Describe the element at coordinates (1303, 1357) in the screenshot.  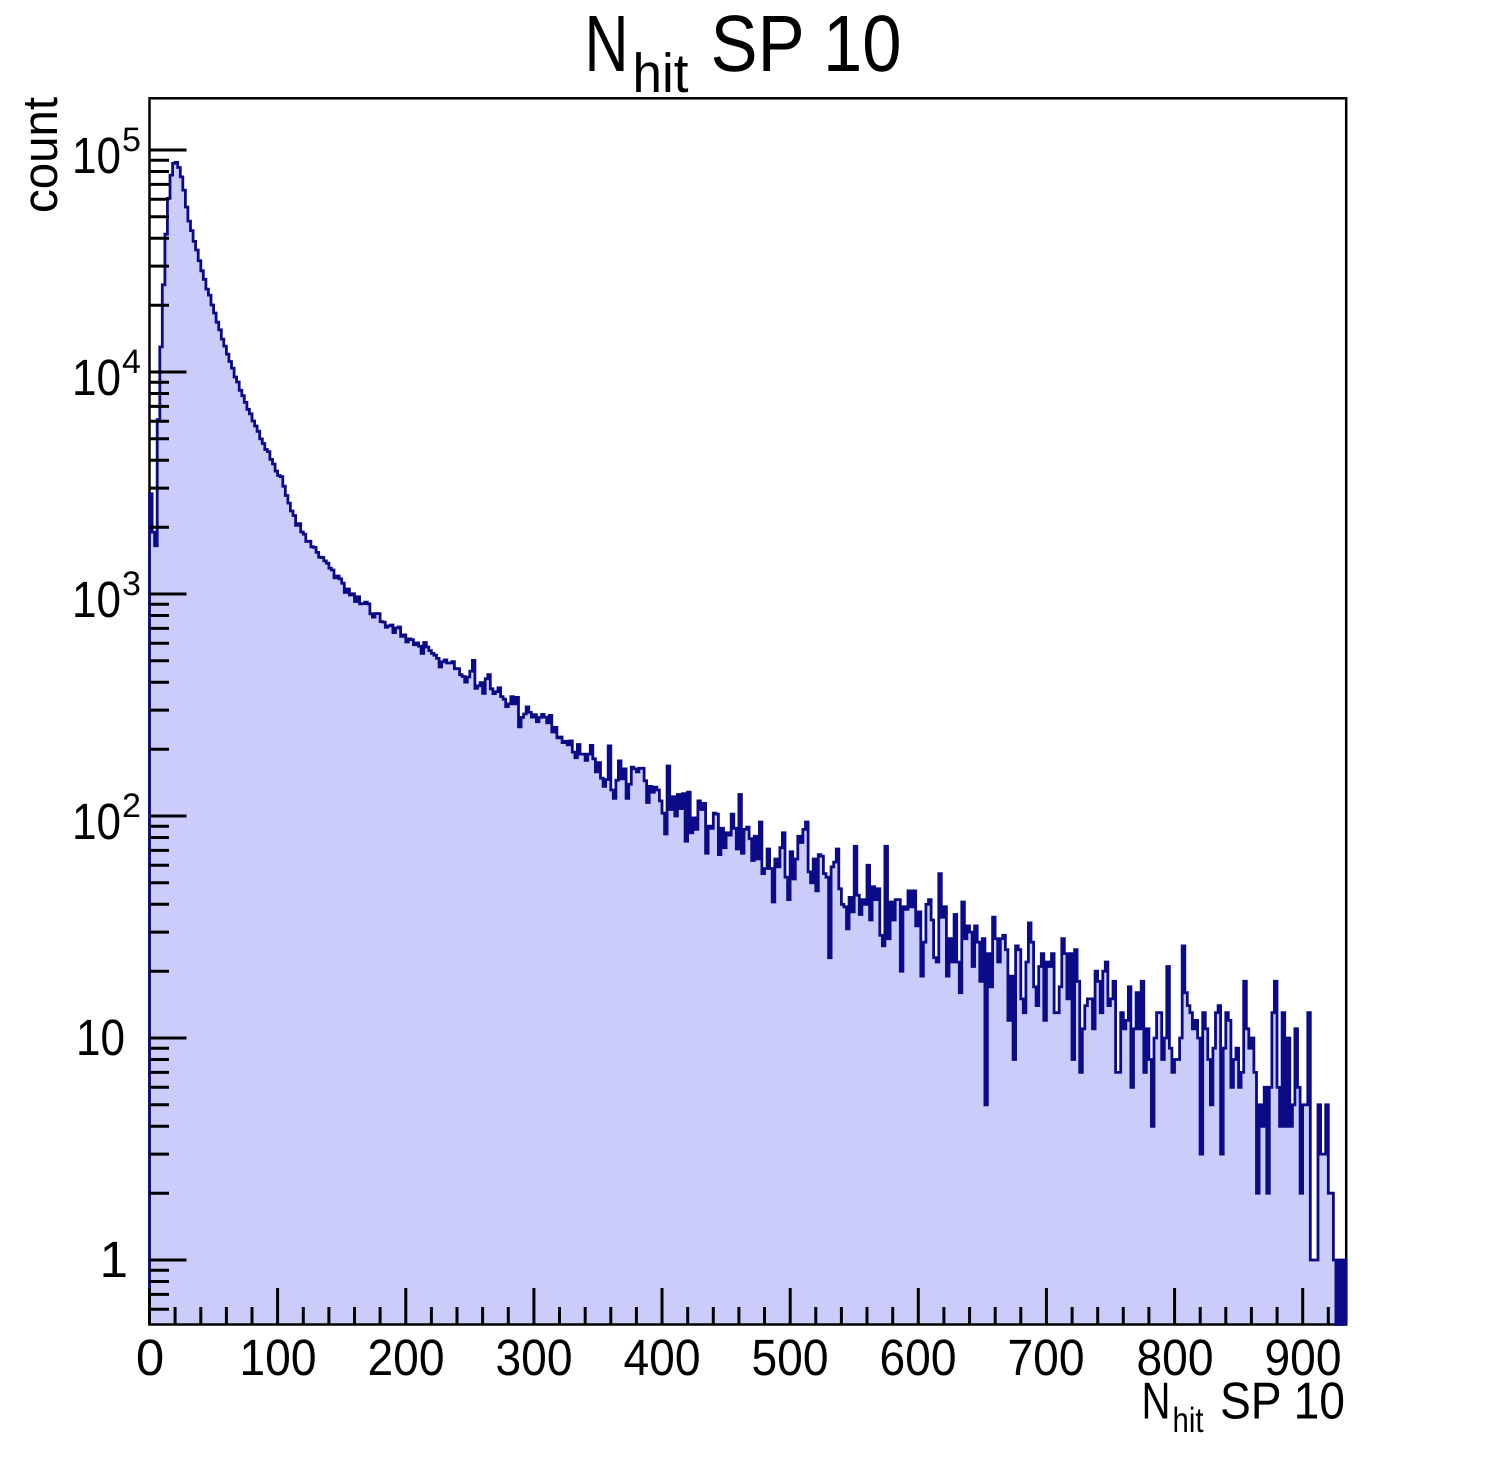
I see `svg-text: 900` at that location.